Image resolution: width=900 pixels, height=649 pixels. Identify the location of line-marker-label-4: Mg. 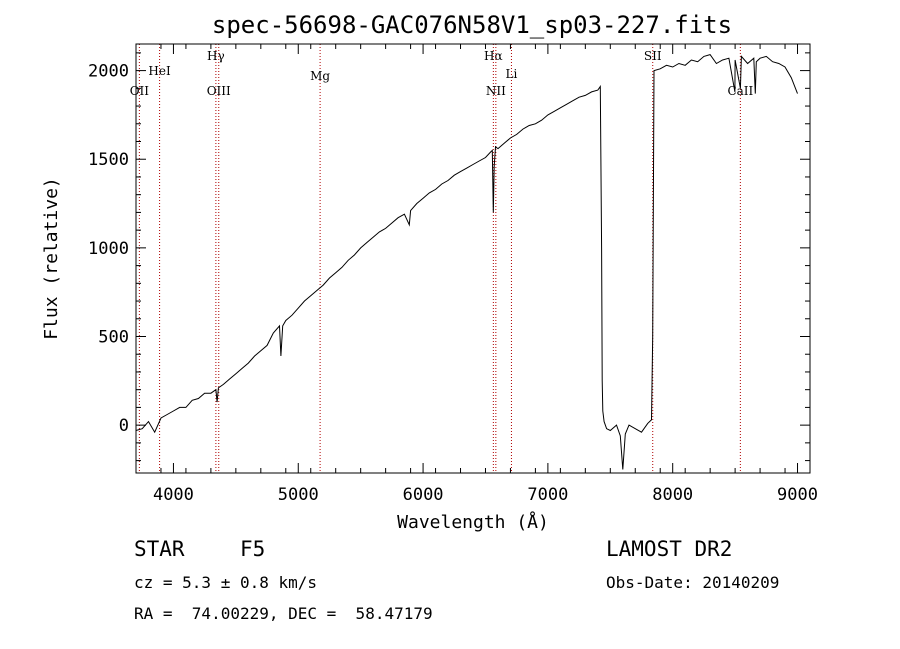
(320, 76).